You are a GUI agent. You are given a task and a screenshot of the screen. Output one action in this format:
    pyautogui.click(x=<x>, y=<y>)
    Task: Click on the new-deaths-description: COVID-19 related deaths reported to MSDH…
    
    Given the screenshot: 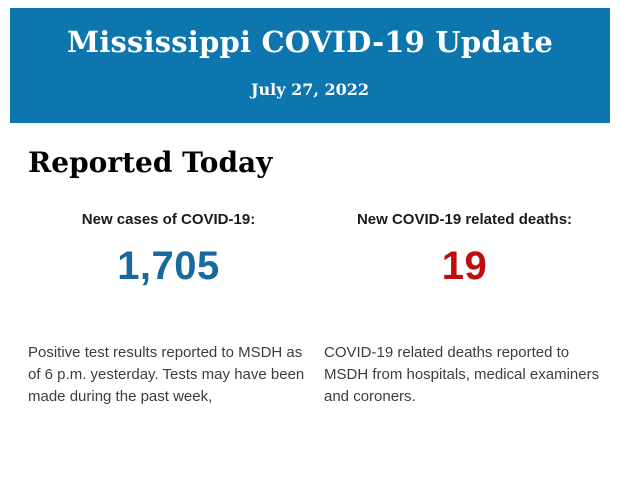 What is the action you would take?
    pyautogui.click(x=462, y=374)
    